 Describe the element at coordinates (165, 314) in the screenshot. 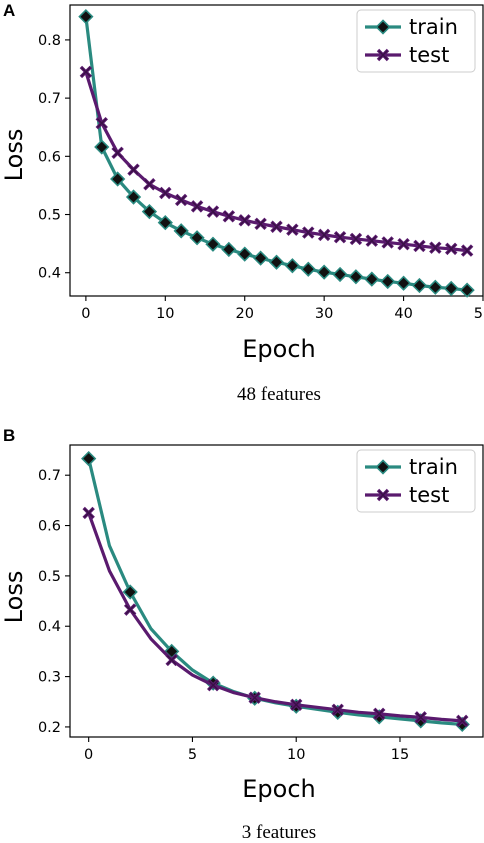

I see `panel-a-x-tick-label: 10` at that location.